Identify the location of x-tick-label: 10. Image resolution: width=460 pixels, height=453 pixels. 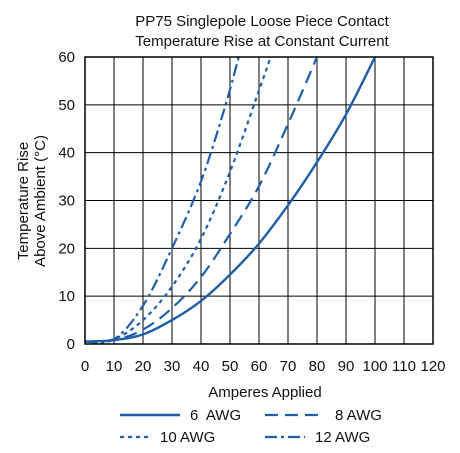
(114, 366).